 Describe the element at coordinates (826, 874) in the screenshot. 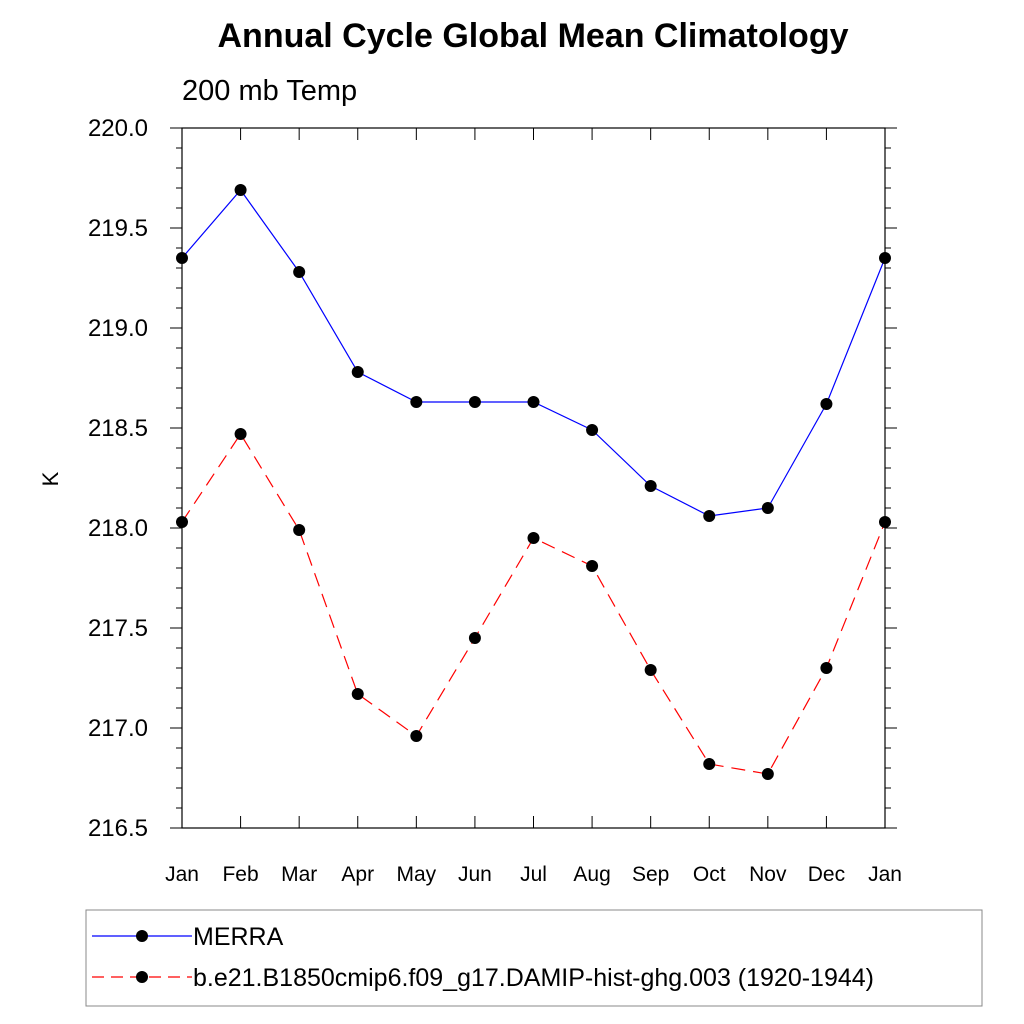

I see `x-tick-label: Dec` at that location.